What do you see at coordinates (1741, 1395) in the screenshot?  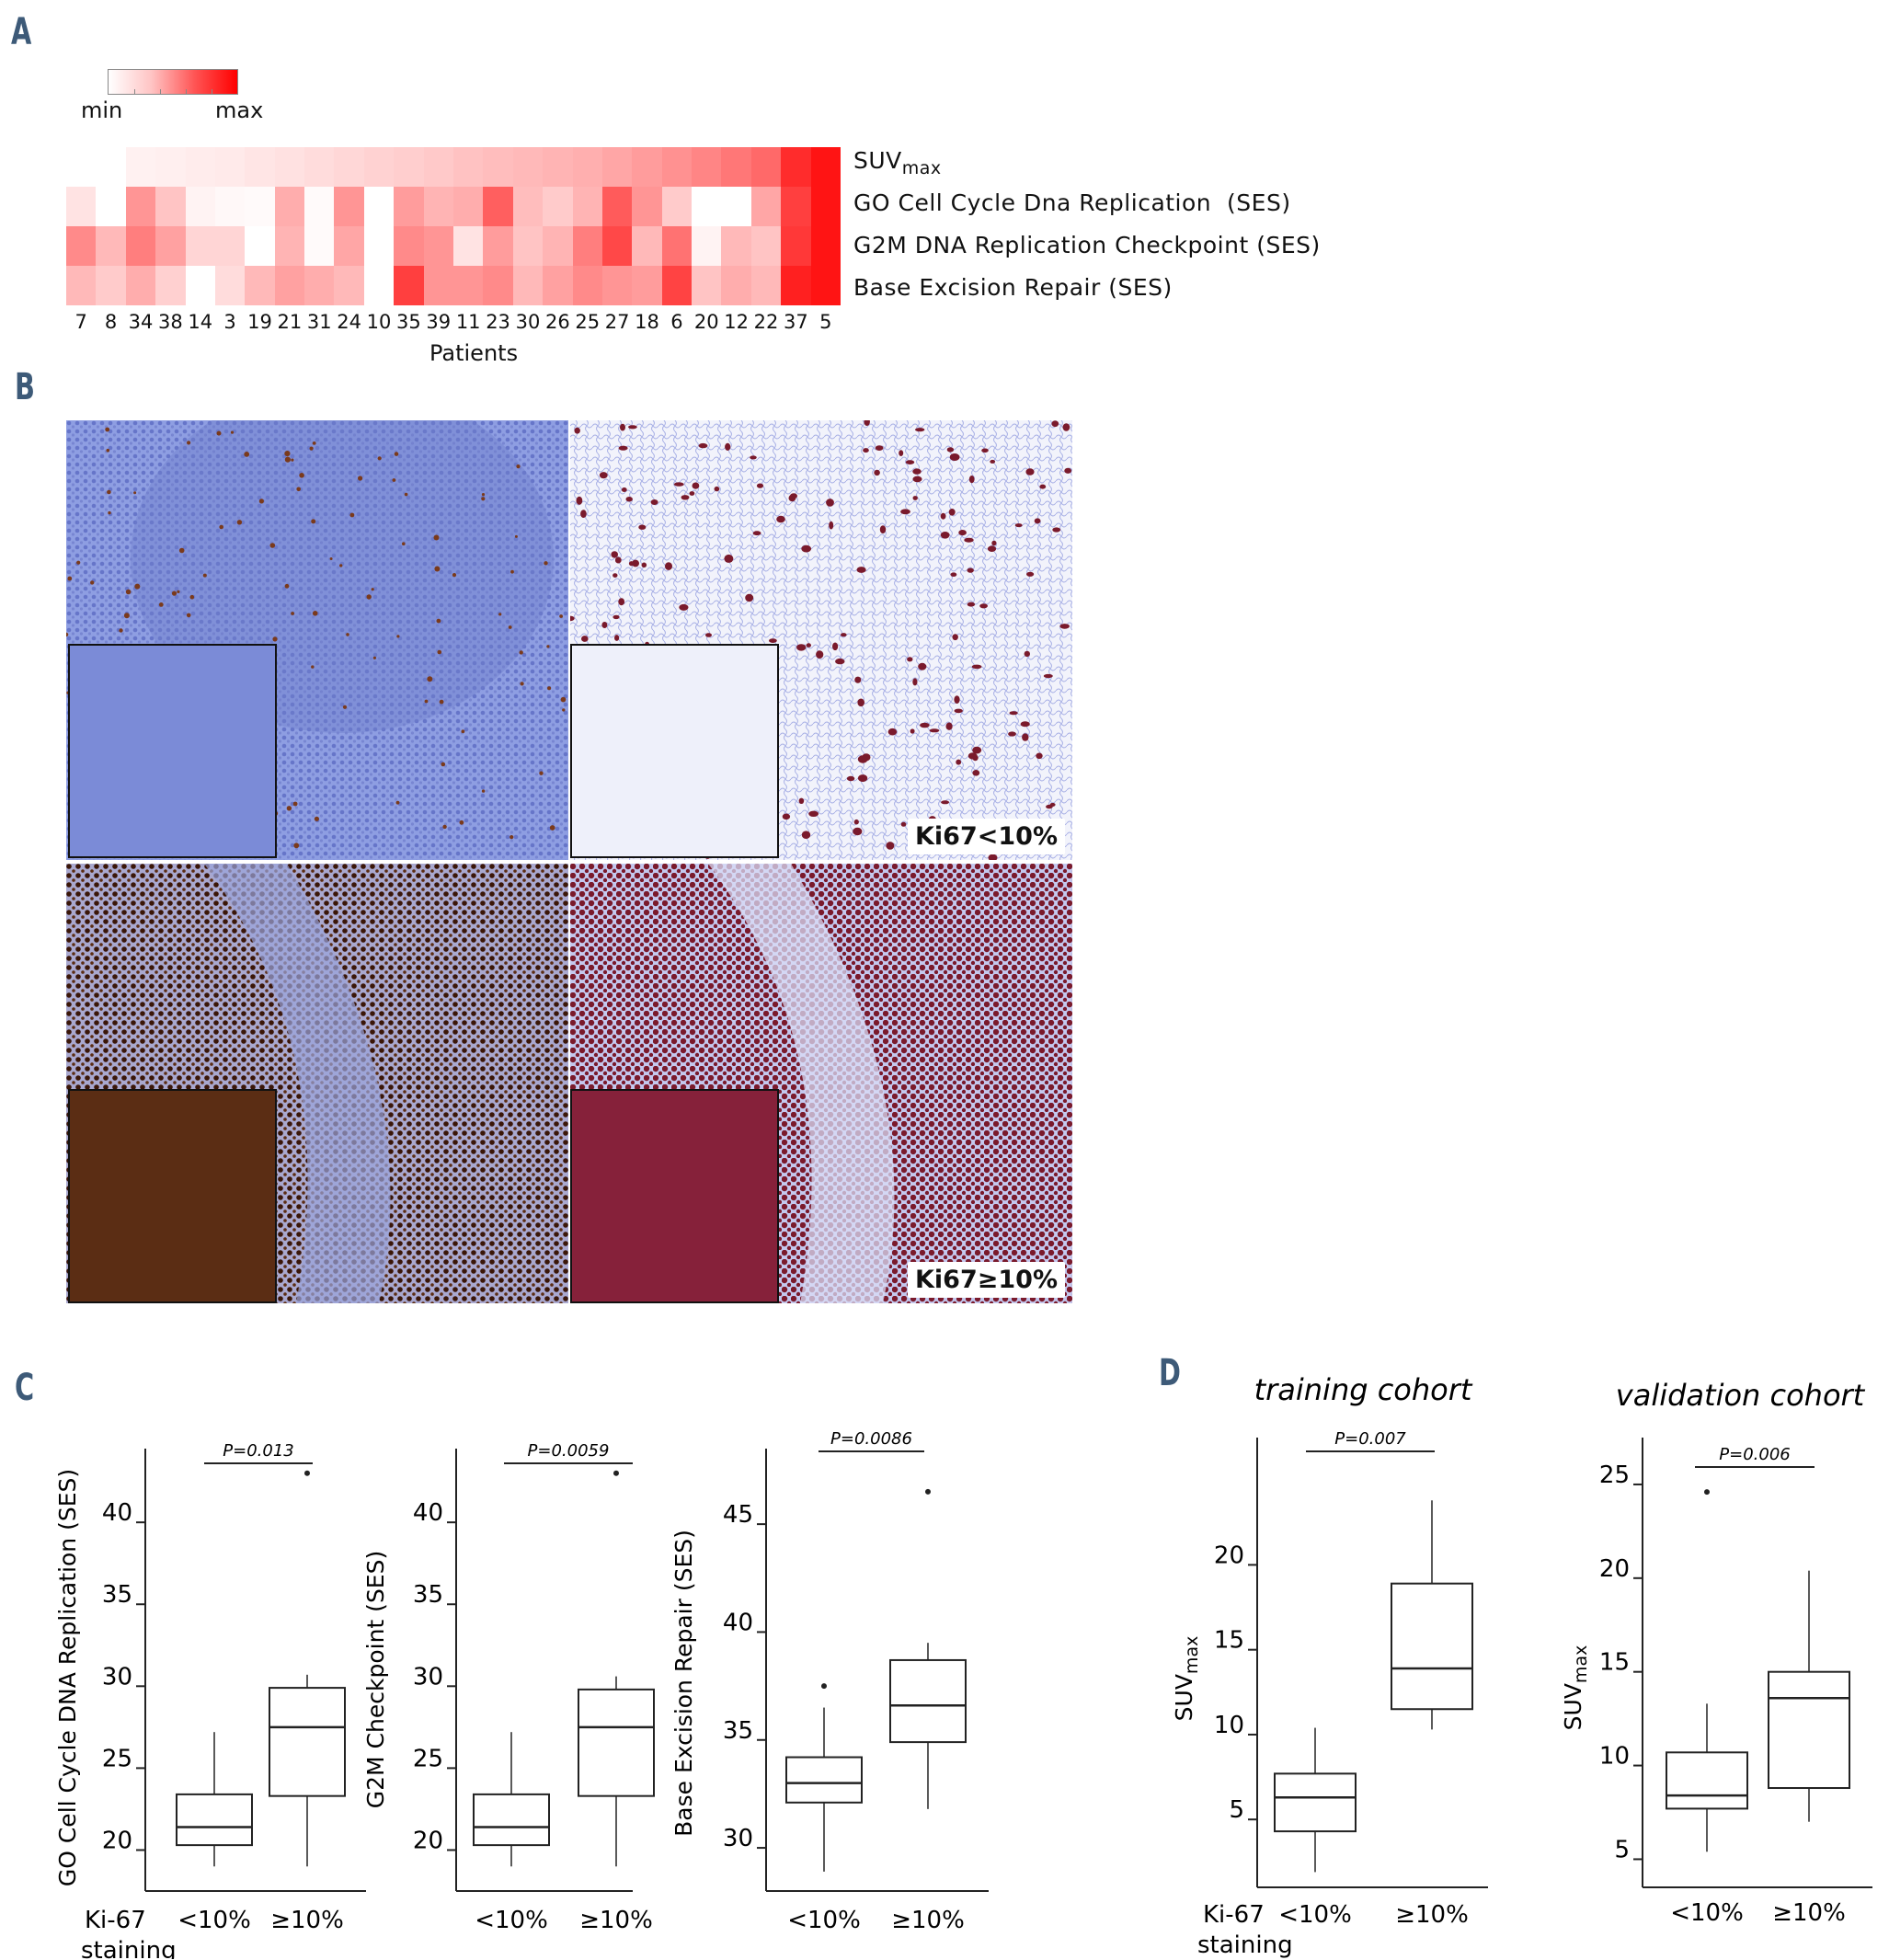 I see `chart-title: validation cohort` at bounding box center [1741, 1395].